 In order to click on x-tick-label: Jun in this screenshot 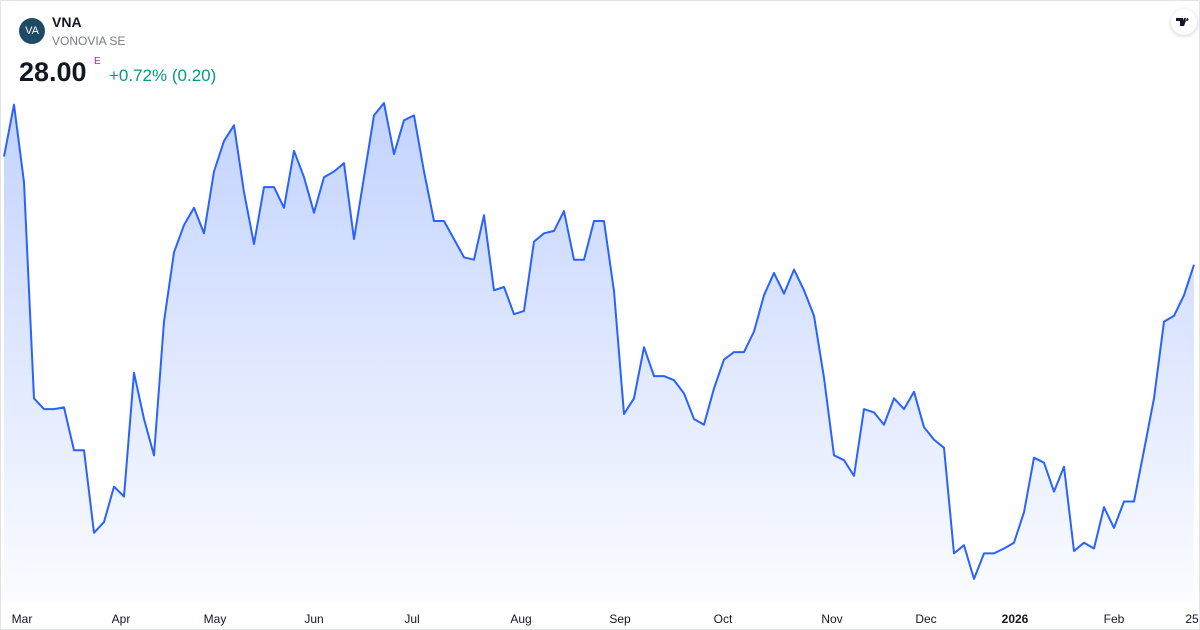, I will do `click(313, 619)`.